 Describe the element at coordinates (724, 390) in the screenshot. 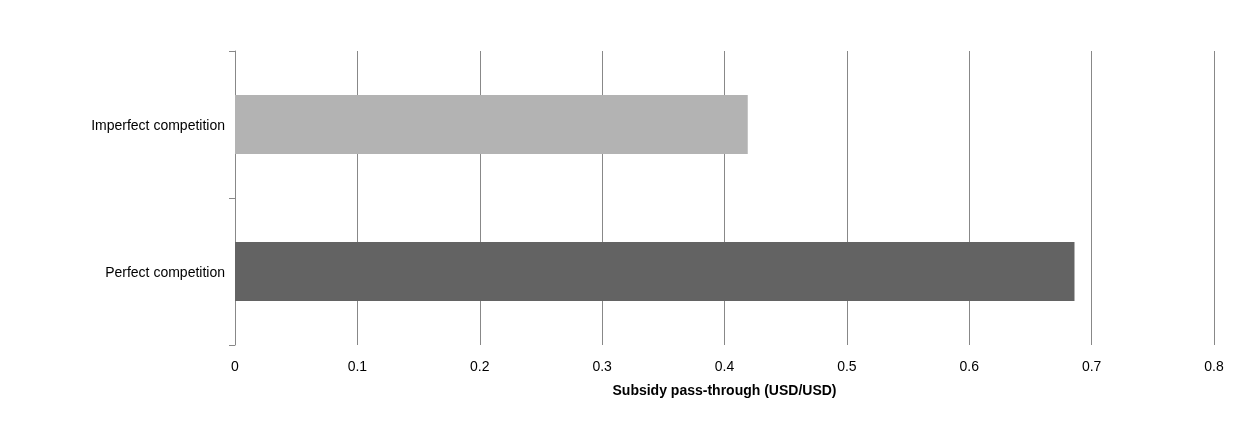

I see `x-axis-title: Subsidy pass-through (USD/USD)` at that location.